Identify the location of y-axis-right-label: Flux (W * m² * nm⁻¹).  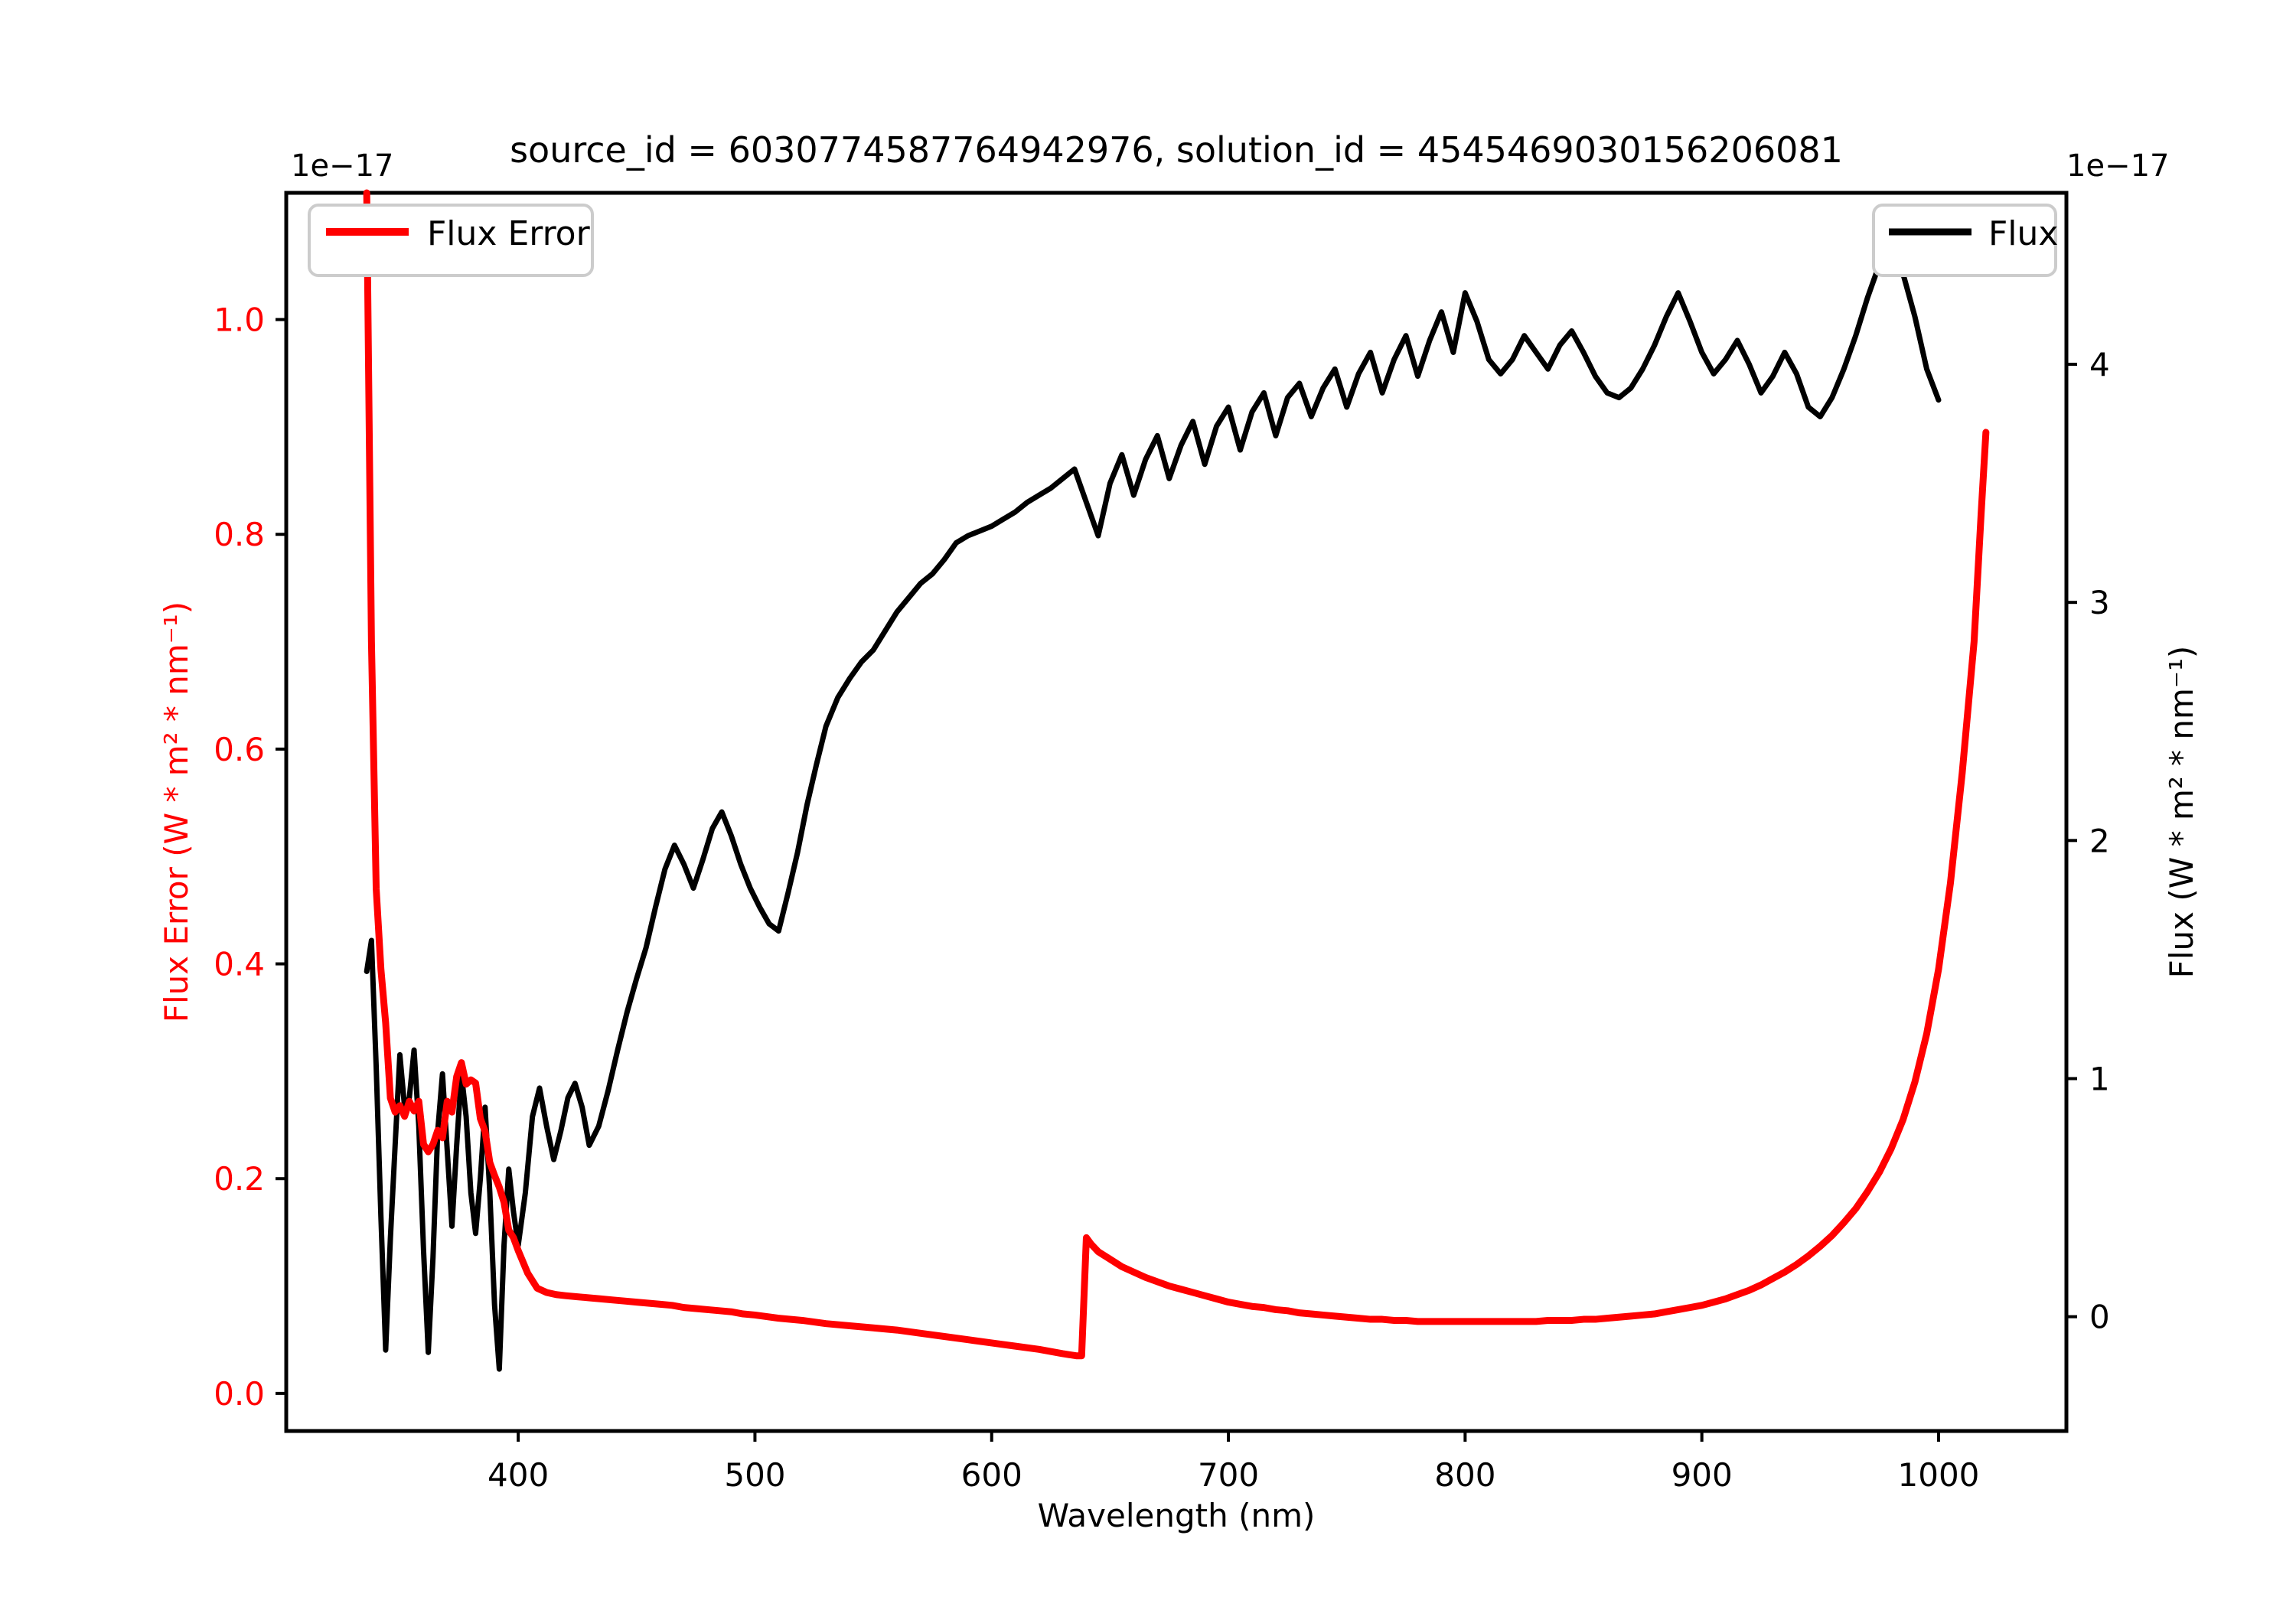
(2181, 812).